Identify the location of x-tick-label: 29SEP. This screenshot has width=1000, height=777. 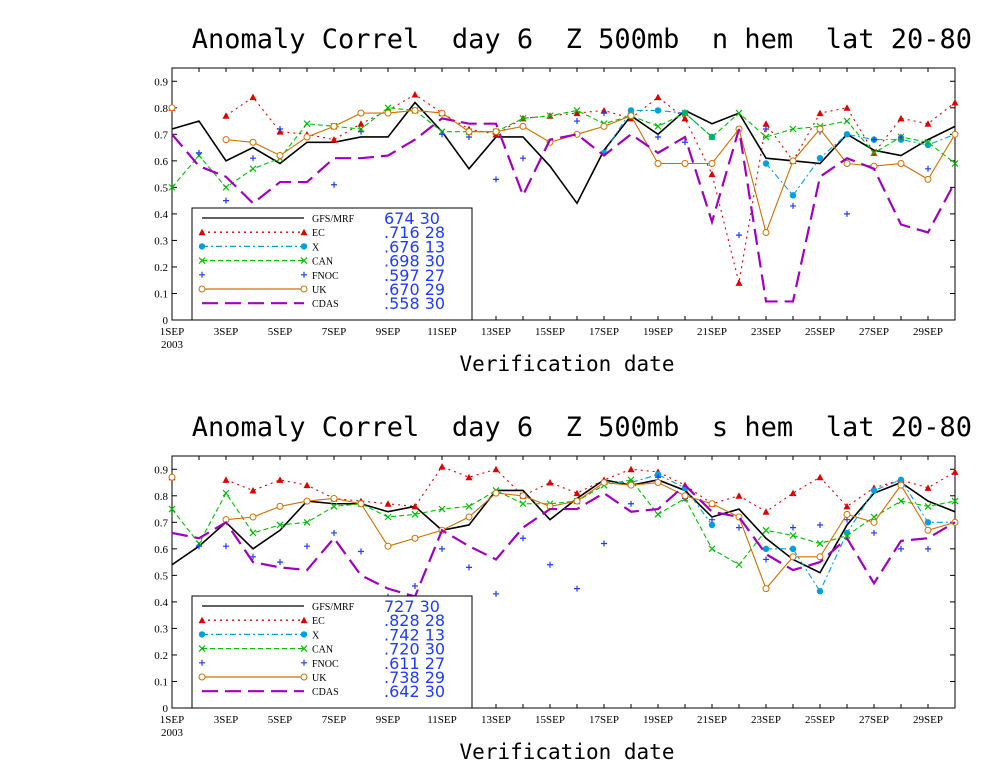
(928, 720).